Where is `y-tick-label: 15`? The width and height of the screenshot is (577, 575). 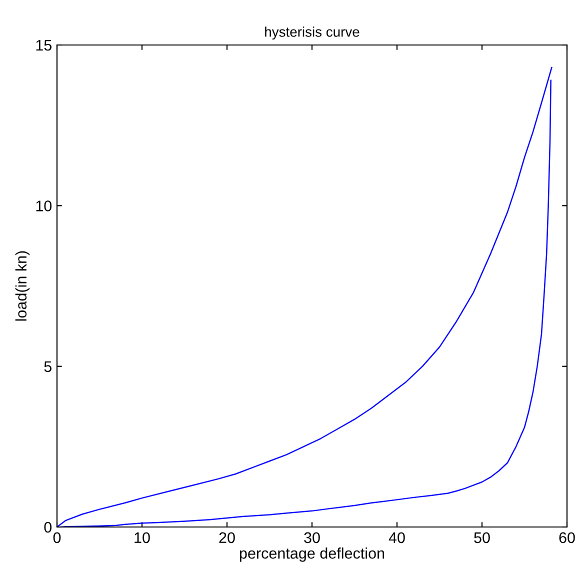 y-tick-label: 15 is located at coordinates (44, 45).